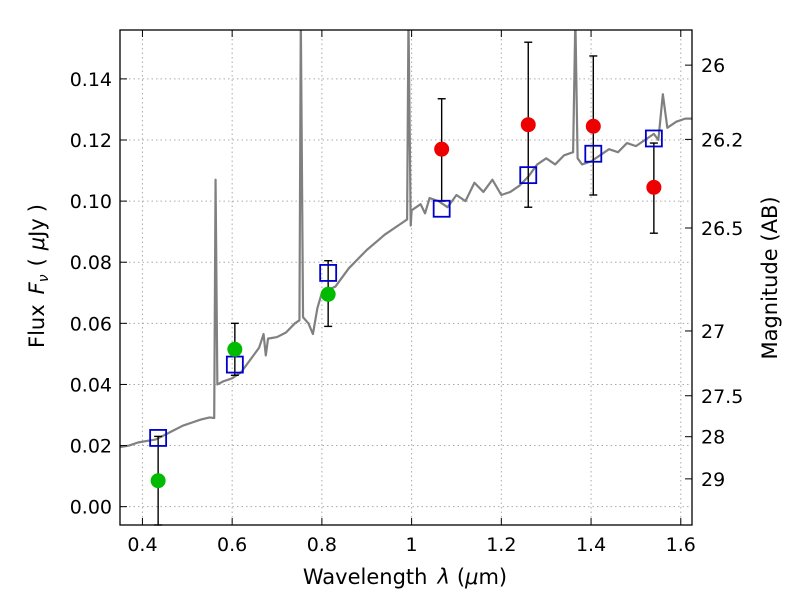 The width and height of the screenshot is (800, 600). Describe the element at coordinates (722, 397) in the screenshot. I see `right-tick-label: 27.5` at that location.